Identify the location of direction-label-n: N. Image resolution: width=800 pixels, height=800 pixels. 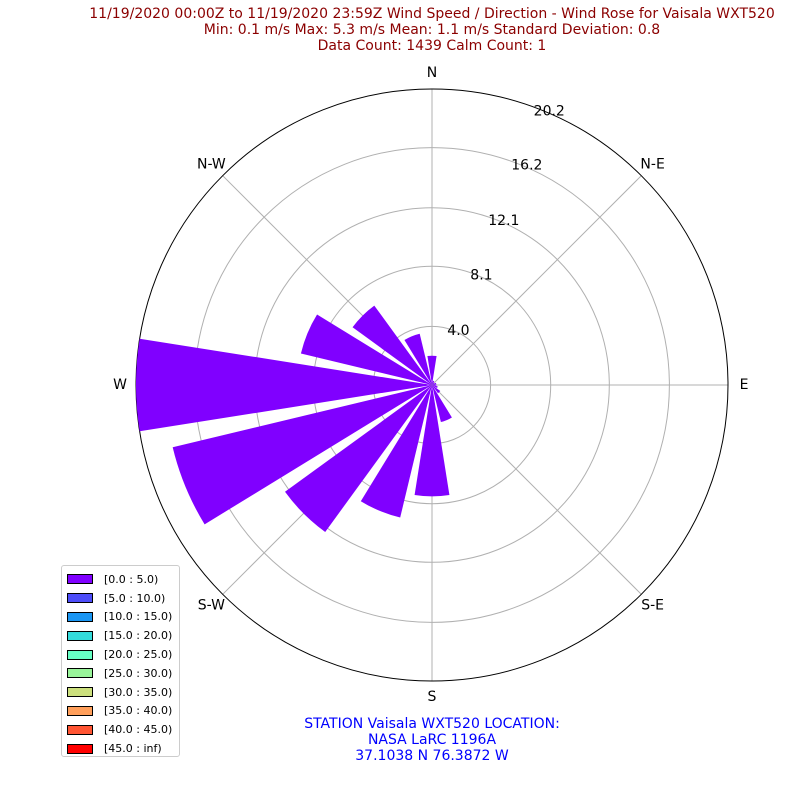
(432, 73).